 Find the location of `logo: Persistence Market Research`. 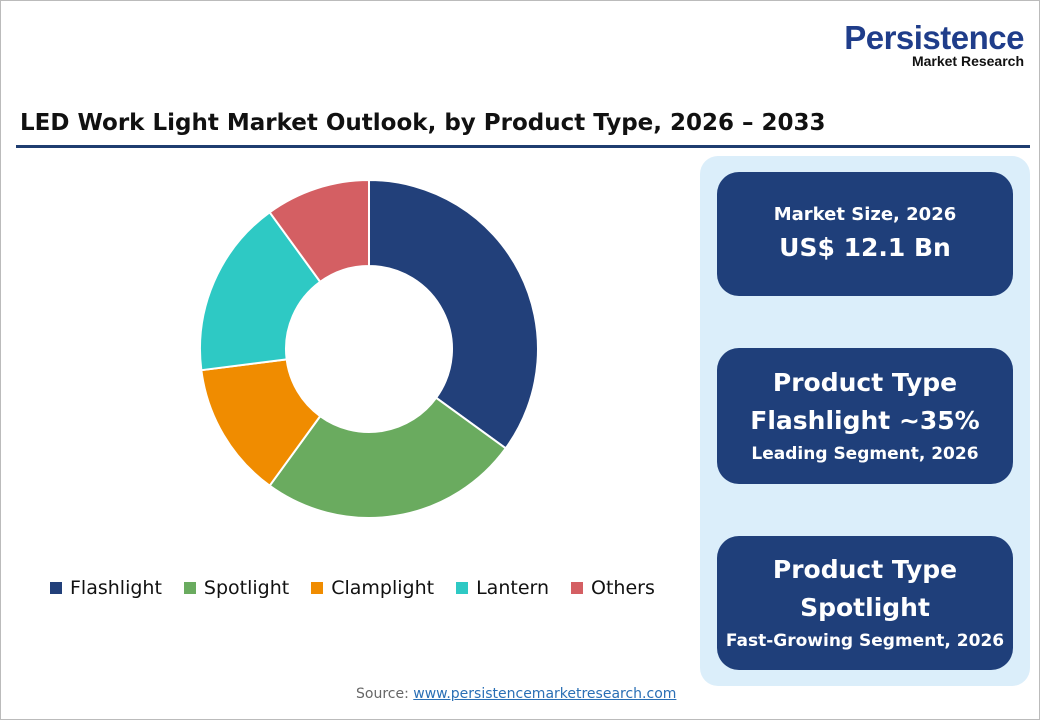

logo: Persistence Market Research is located at coordinates (934, 44).